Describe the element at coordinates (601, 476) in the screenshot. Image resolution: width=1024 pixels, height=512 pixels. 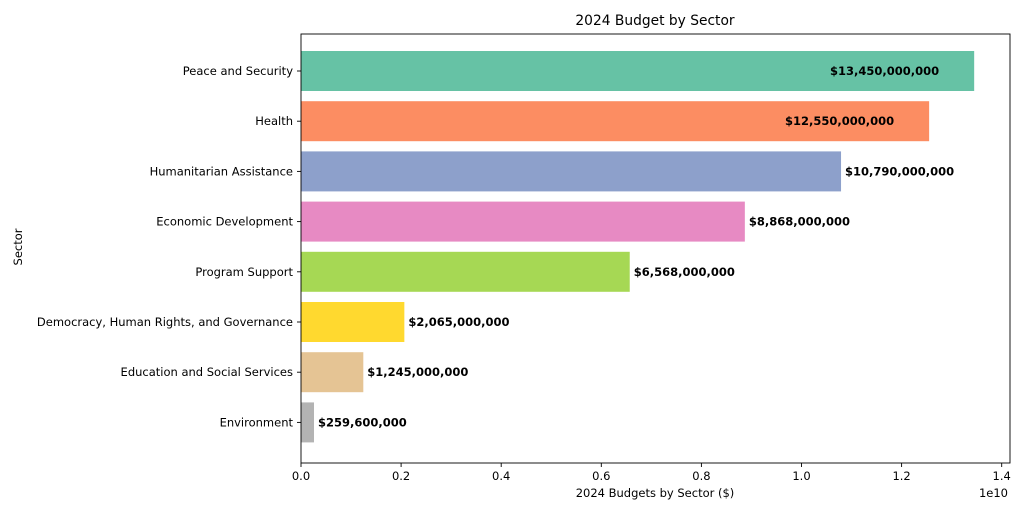
I see `x-tick-label: 0.6` at that location.